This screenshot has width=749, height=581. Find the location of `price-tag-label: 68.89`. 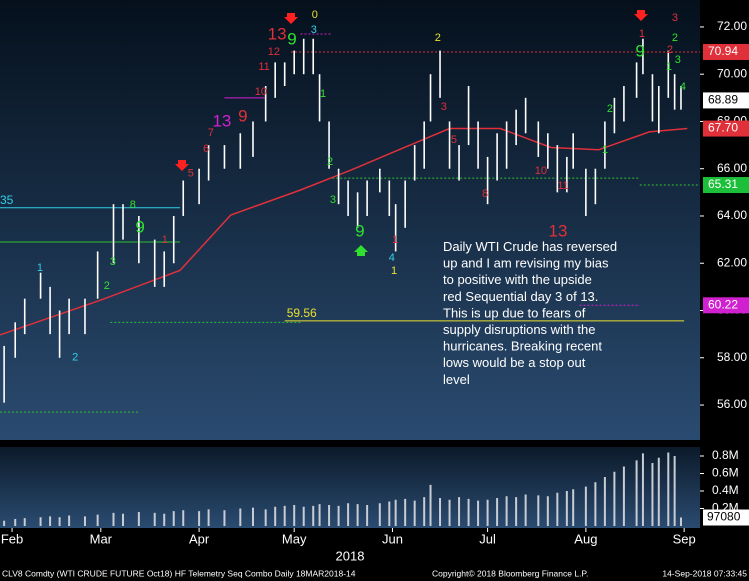

price-tag-label: 68.89 is located at coordinates (723, 100).